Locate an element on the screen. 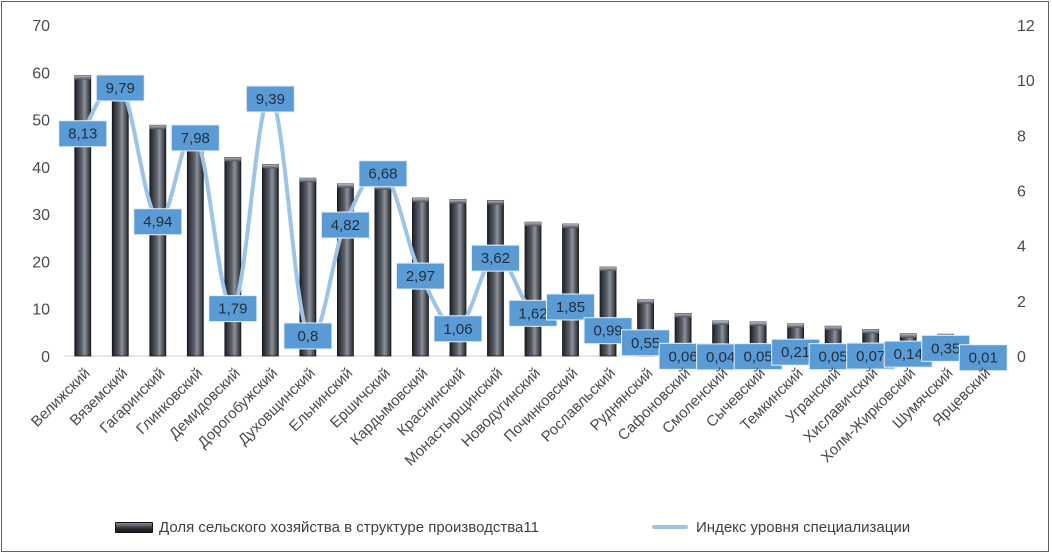 This screenshot has height=555, width=1052. data-label: 4,82 is located at coordinates (345, 225).